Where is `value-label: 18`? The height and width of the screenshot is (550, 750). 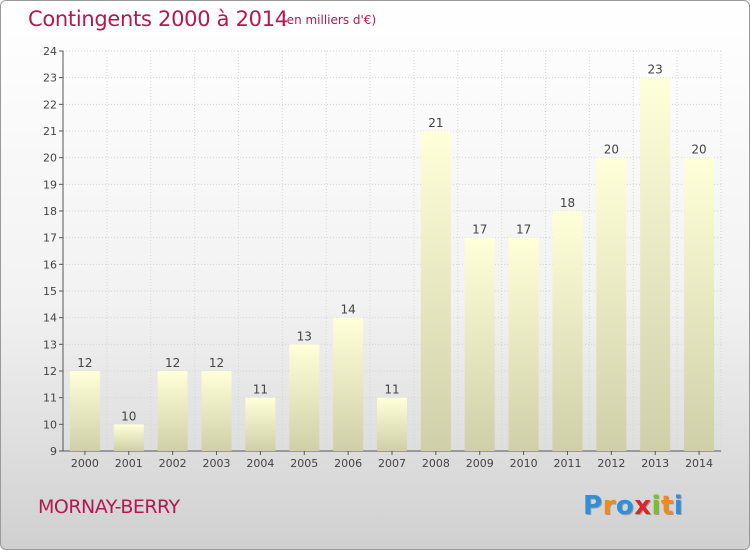
value-label: 18 is located at coordinates (567, 203).